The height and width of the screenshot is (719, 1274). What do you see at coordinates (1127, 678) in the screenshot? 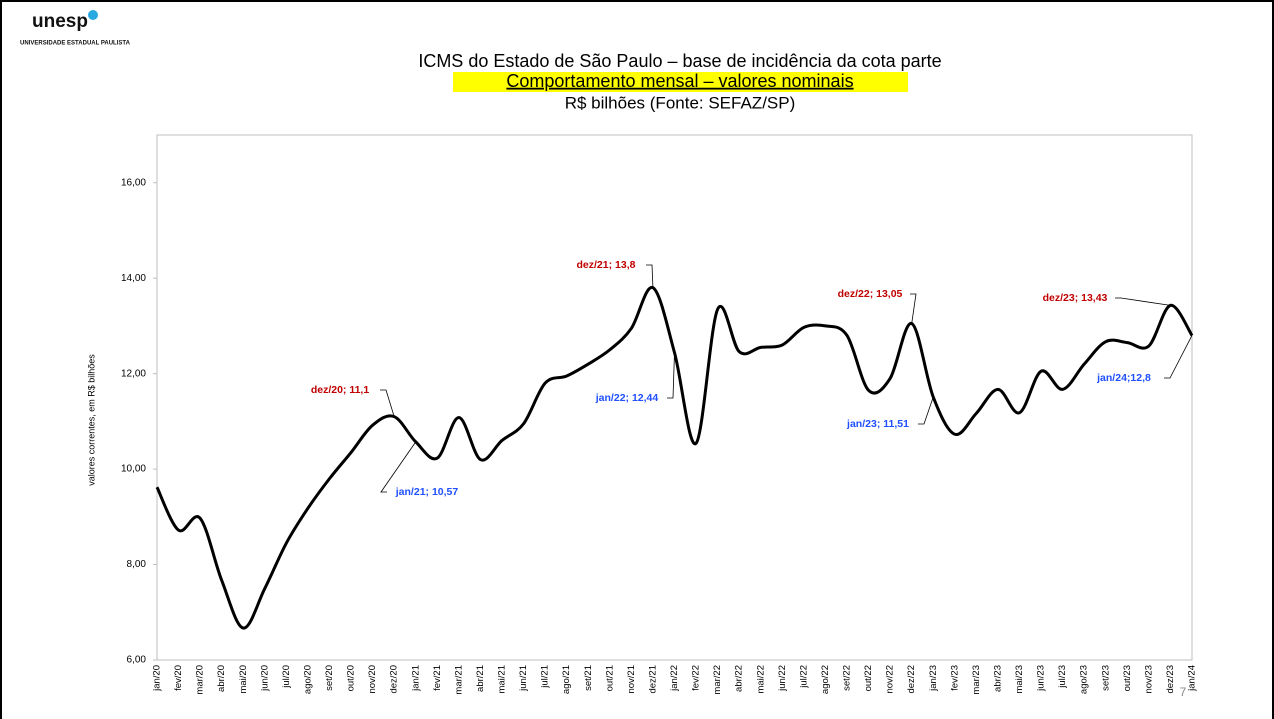
I see `x-tick-label: out/23` at bounding box center [1127, 678].